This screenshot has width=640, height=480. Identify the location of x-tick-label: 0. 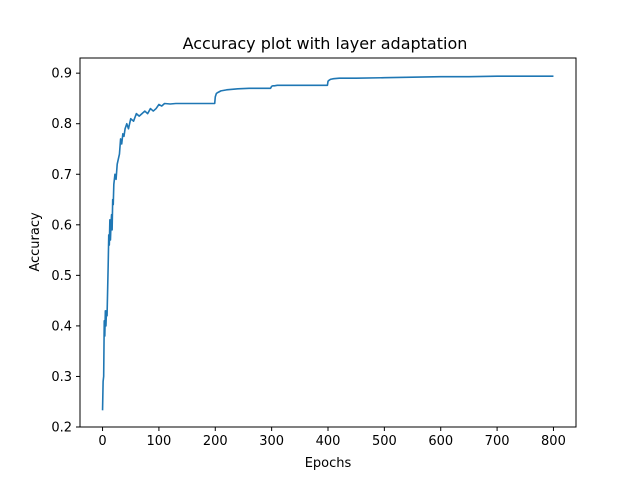
(102, 441).